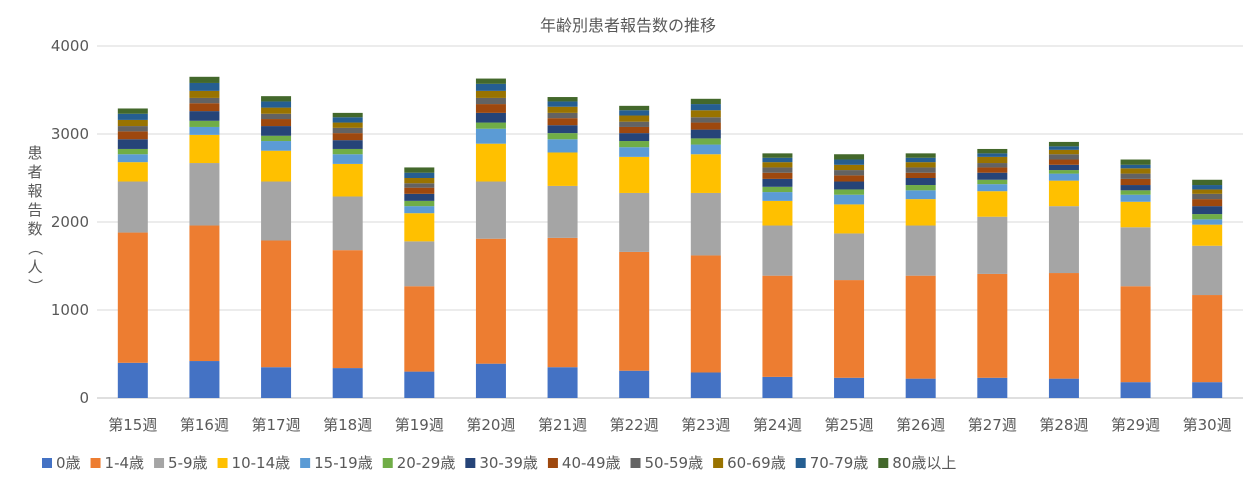 Image resolution: width=1257 pixels, height=497 pixels. What do you see at coordinates (674, 463) in the screenshot?
I see `legend-label: 50-59歳` at bounding box center [674, 463].